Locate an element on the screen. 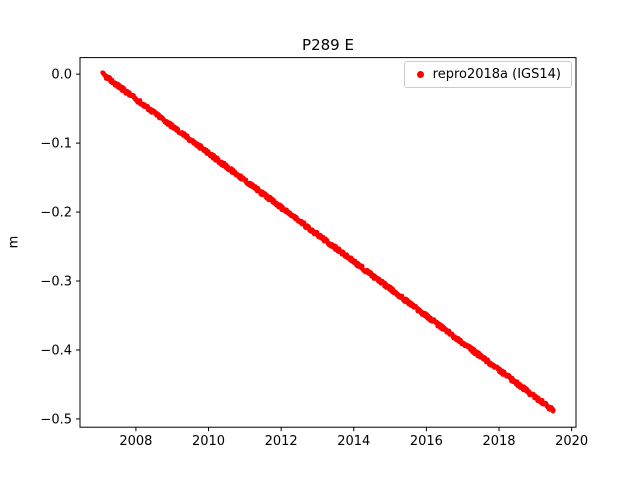  x-tick-label: 2012 is located at coordinates (281, 441).